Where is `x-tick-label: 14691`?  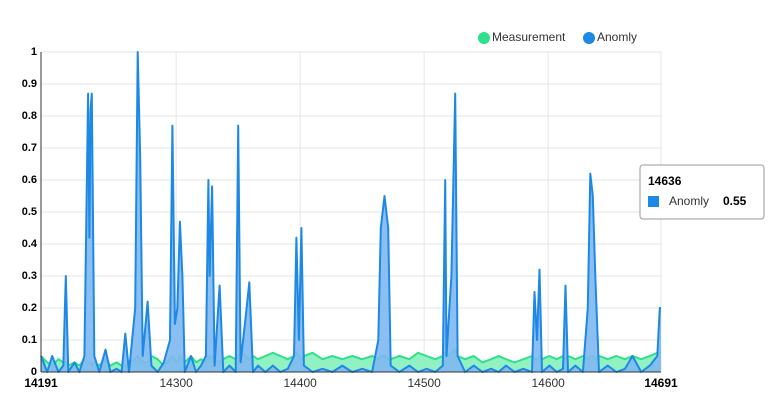 x-tick-label: 14691 is located at coordinates (661, 383).